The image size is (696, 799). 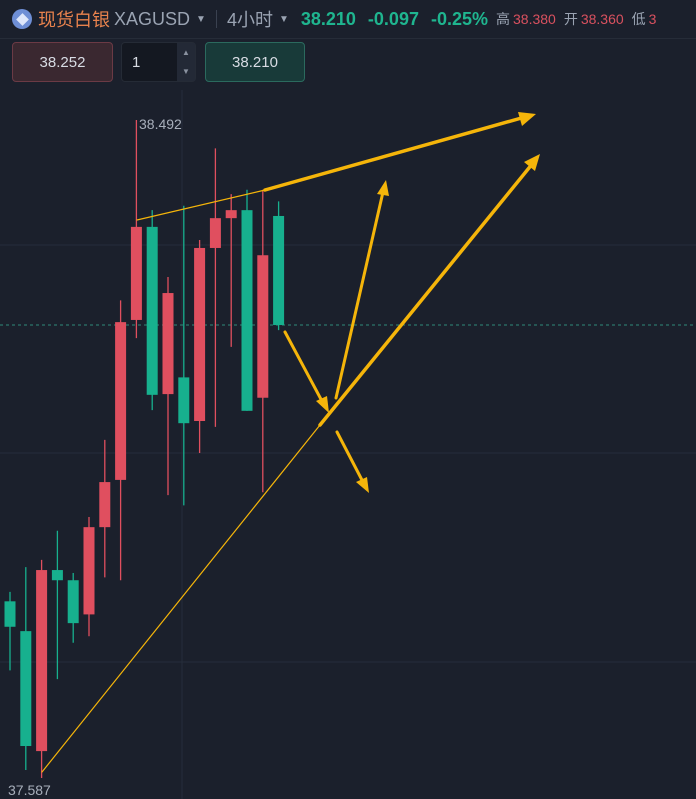 What do you see at coordinates (602, 19) in the screenshot?
I see `open-value: 38.360` at bounding box center [602, 19].